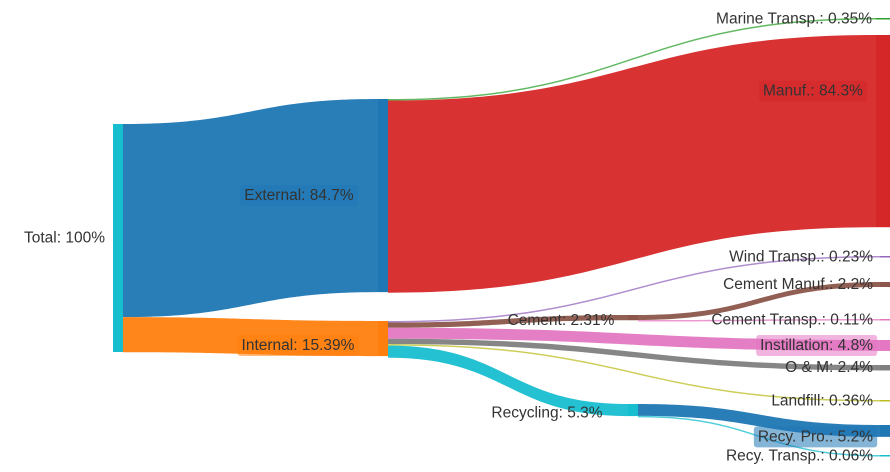 This screenshot has height=472, width=890. I want to click on label-group-manuf: Manuf.: 84.3%, so click(813, 91).